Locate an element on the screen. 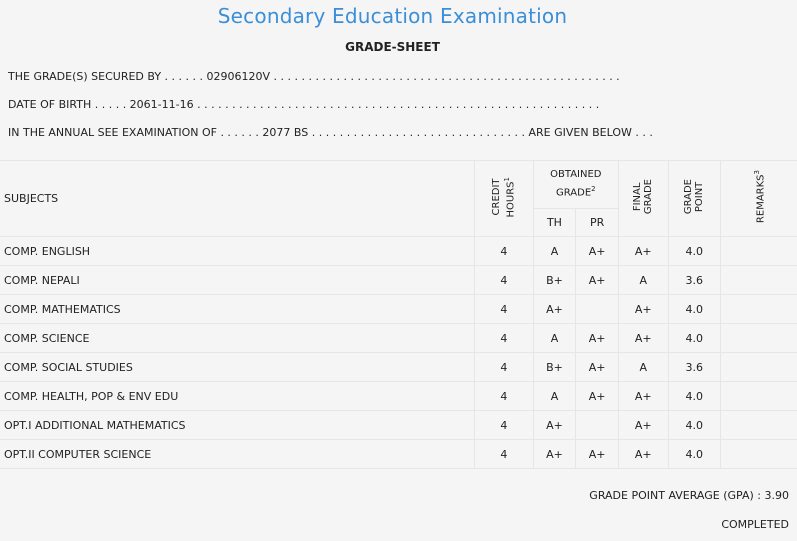 This screenshot has height=541, width=797. subject-cell: COMP. SCIENCE is located at coordinates (237, 338).